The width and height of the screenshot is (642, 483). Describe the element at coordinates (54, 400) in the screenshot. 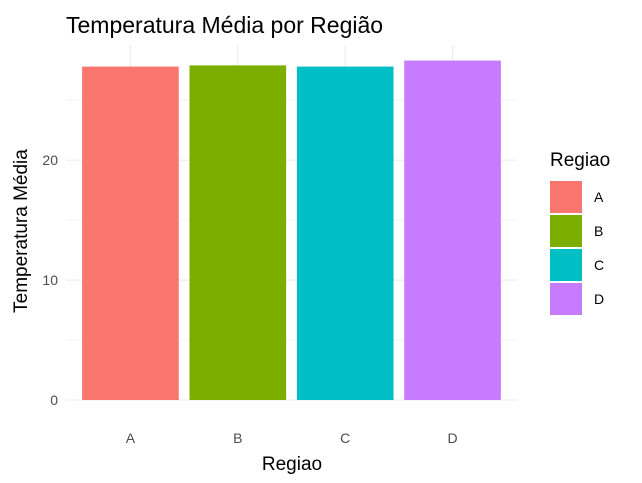

I see `y-tick-label: 0` at that location.